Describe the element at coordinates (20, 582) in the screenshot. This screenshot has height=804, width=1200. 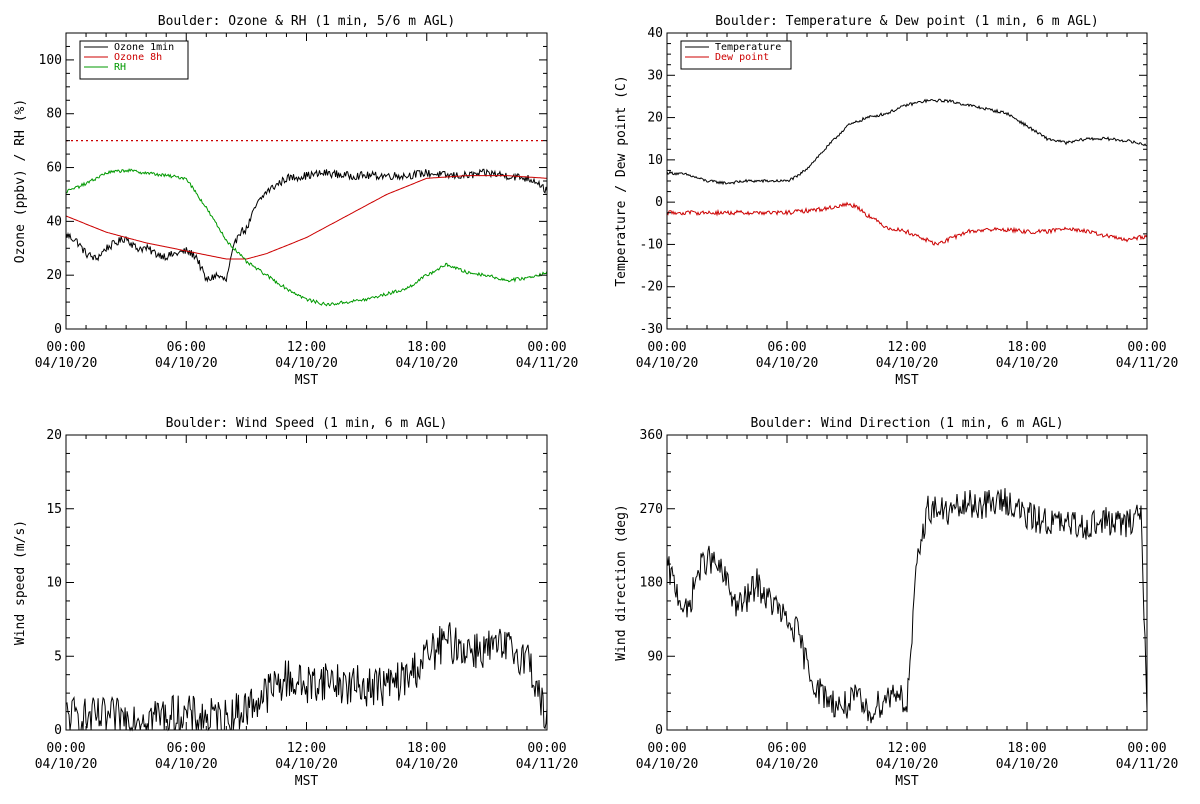
I see `y-axis-label: Wind speed (m/s)` at that location.